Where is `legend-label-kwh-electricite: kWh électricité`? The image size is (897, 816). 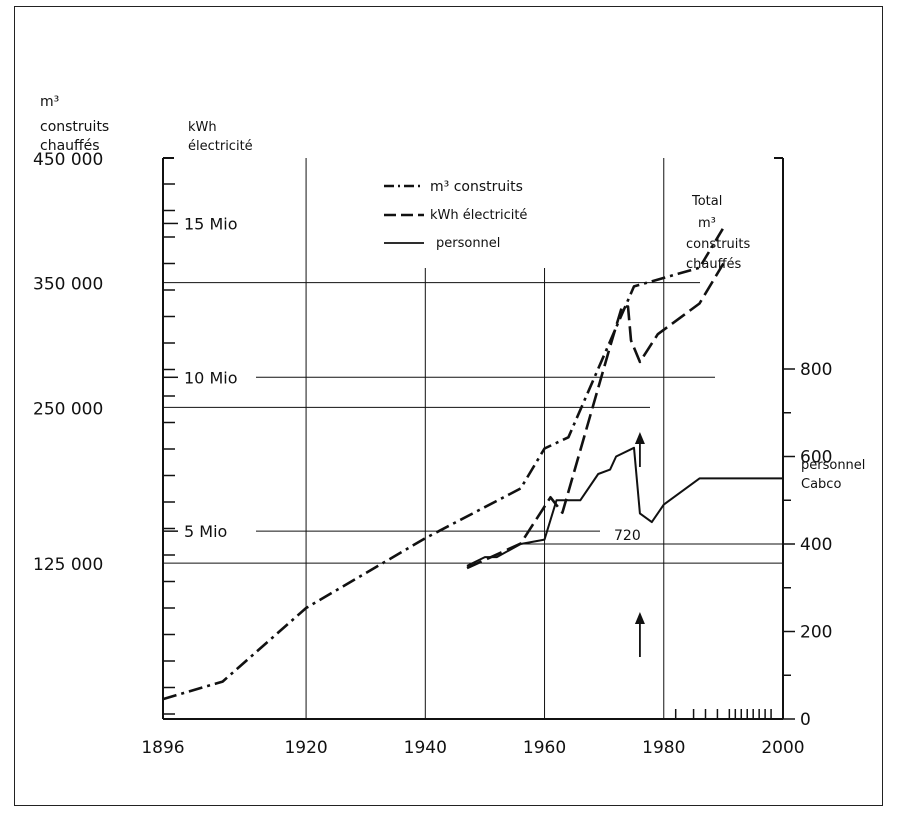 legend-label-kwh-electricite: kWh électricité is located at coordinates (478, 215).